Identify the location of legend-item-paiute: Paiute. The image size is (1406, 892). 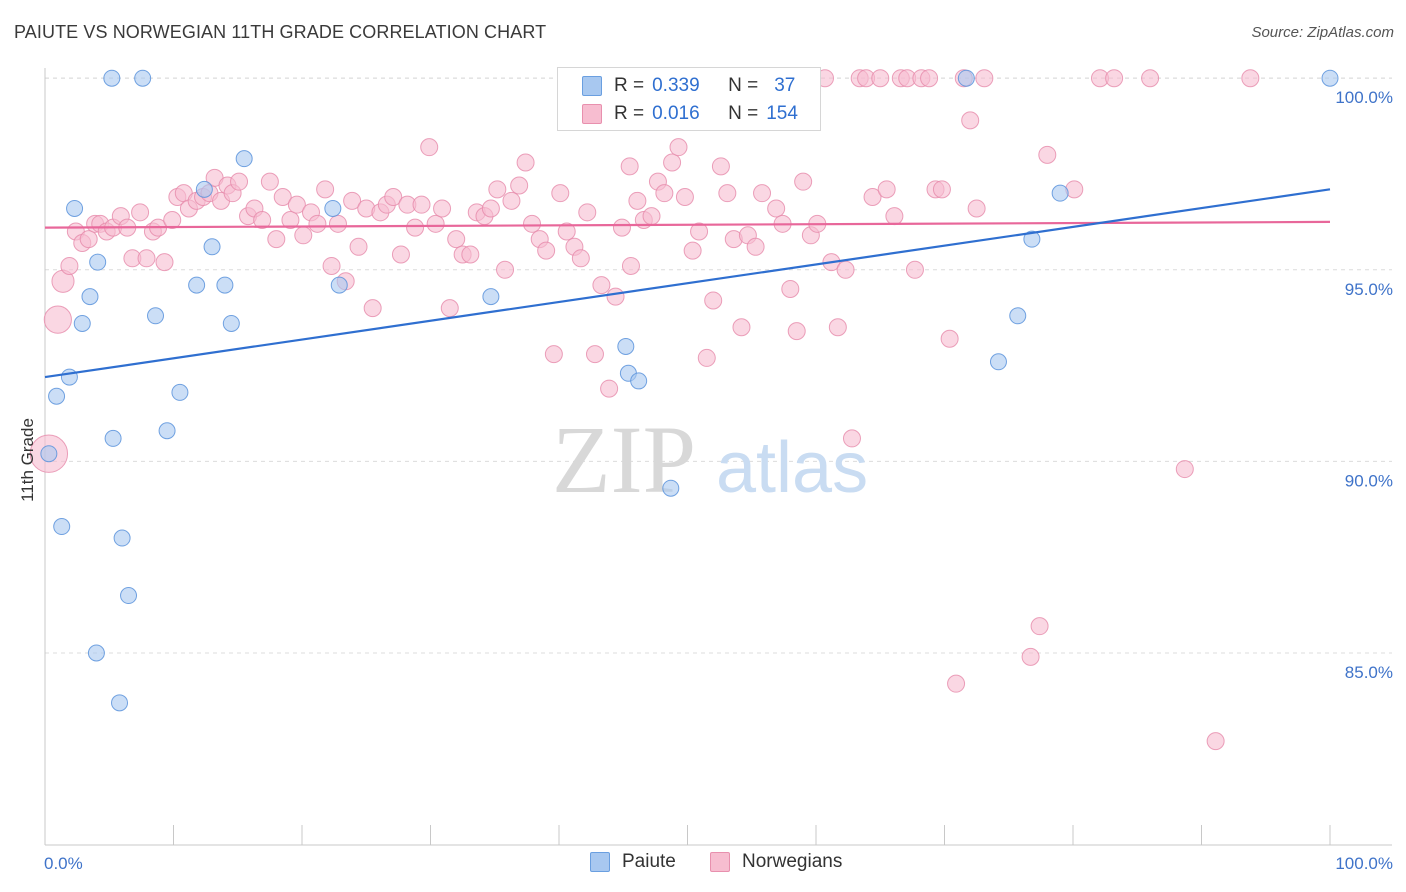
(633, 862).